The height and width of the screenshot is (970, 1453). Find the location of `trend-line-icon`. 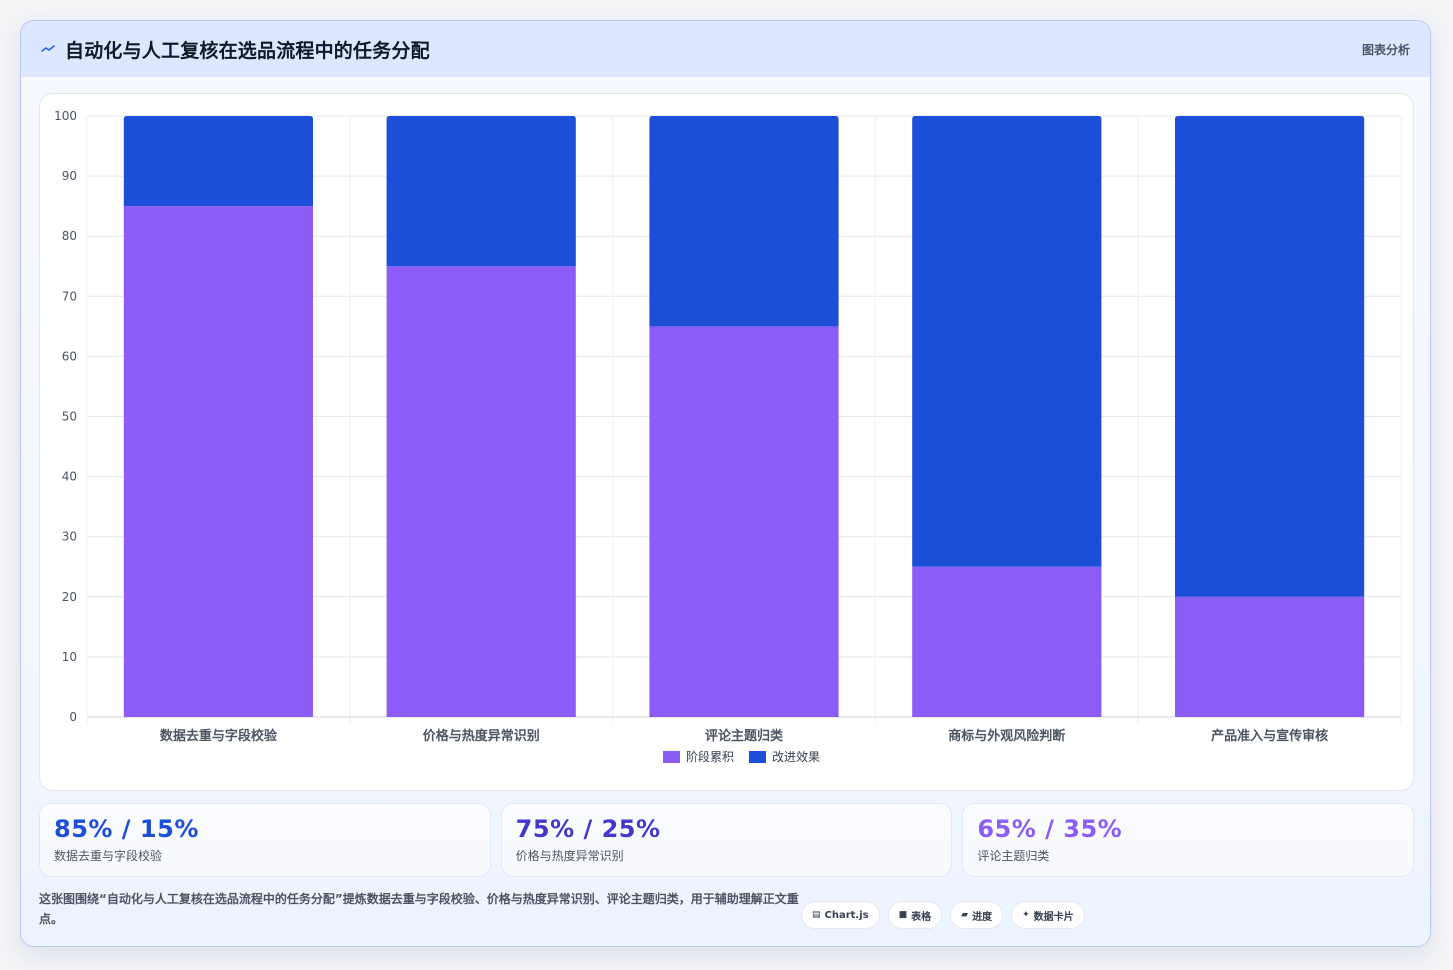

trend-line-icon is located at coordinates (48, 48).